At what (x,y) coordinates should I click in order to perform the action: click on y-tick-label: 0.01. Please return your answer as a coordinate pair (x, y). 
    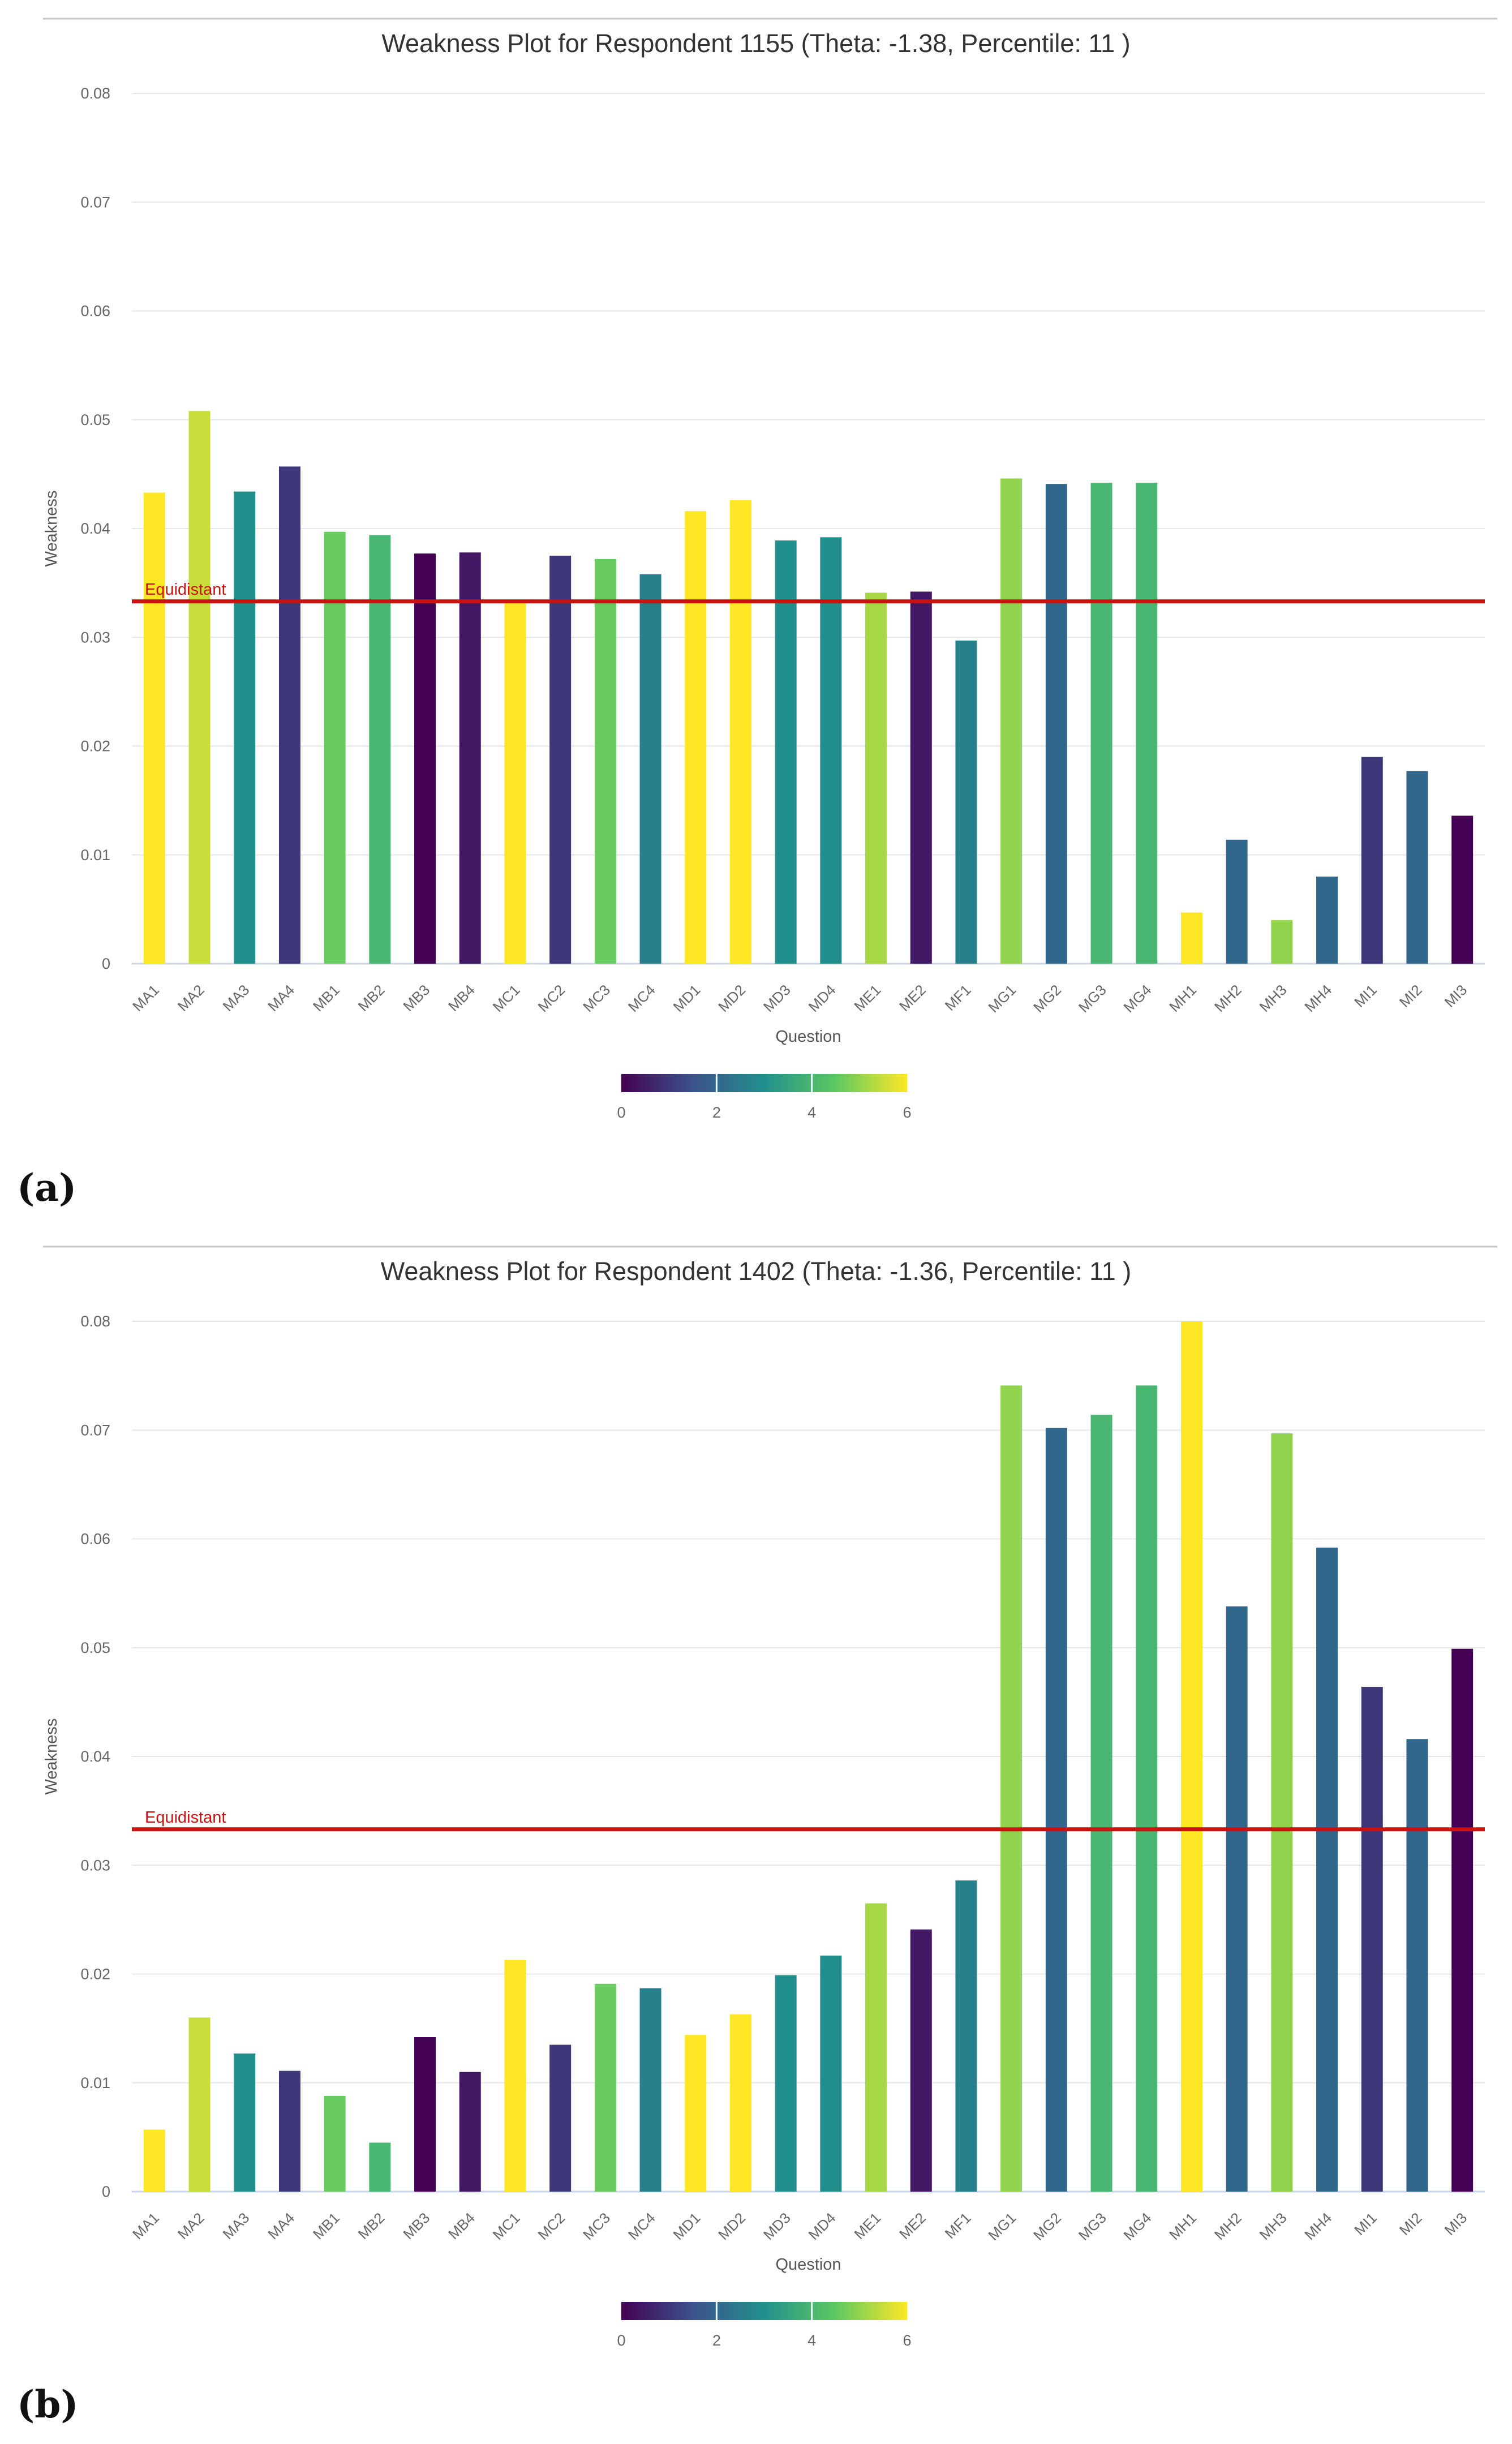
    Looking at the image, I should click on (95, 2082).